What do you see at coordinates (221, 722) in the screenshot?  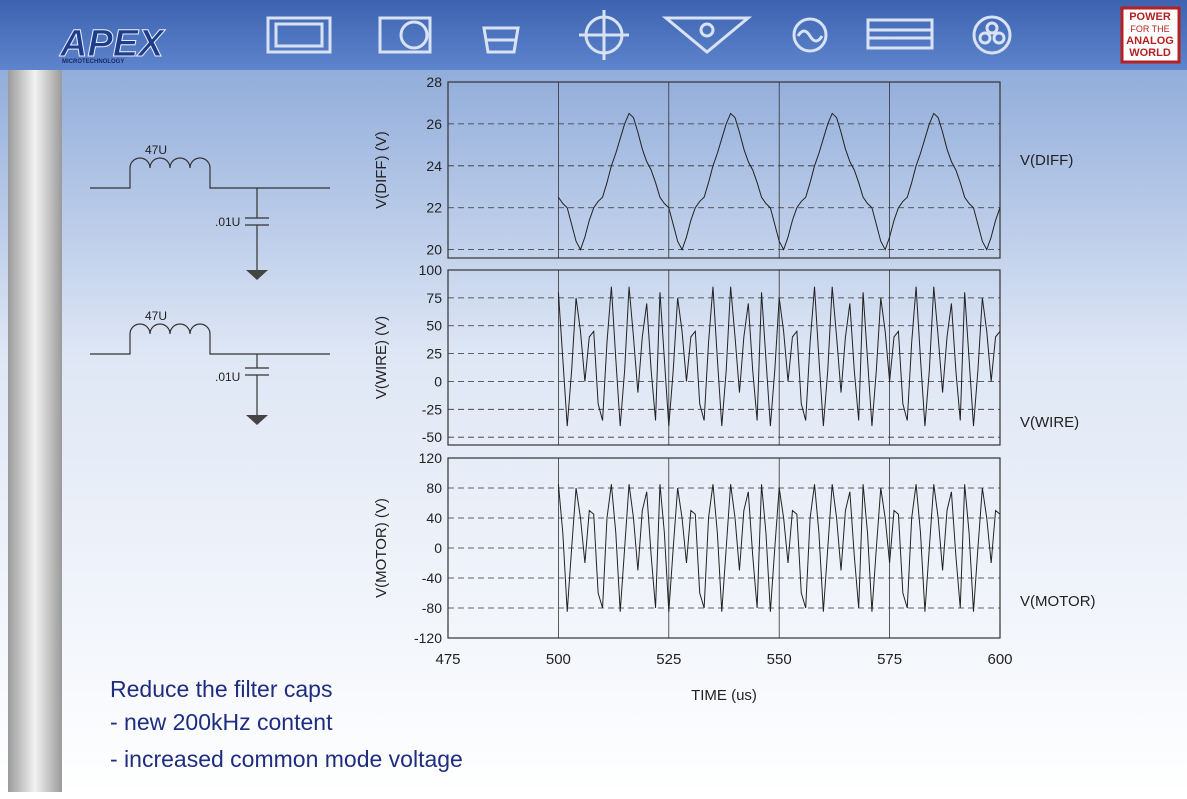 I see `note: - new 200kHz content` at bounding box center [221, 722].